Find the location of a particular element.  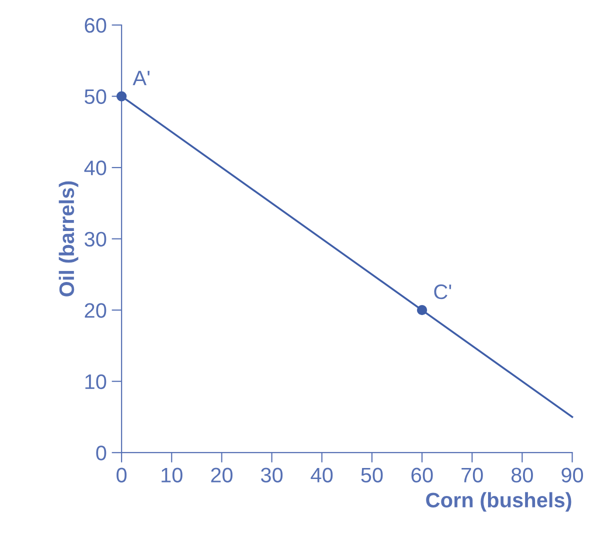

x-tick-label: 10 is located at coordinates (172, 475).